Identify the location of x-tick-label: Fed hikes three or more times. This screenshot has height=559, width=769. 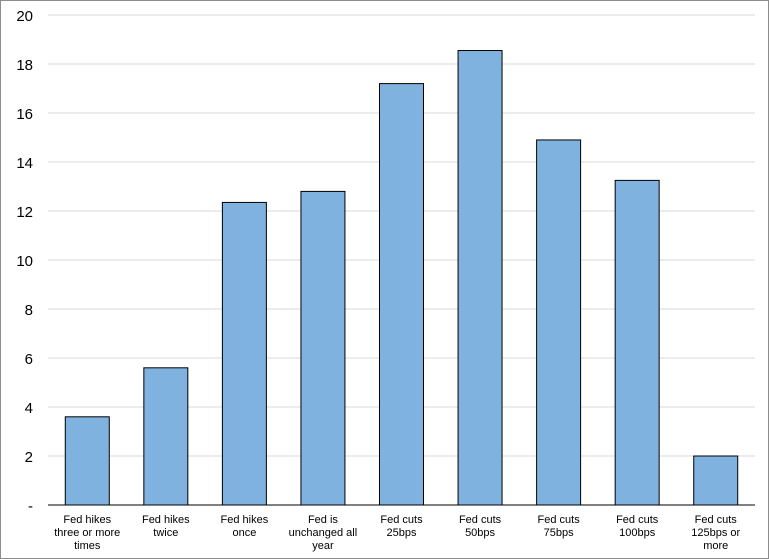
(87, 533).